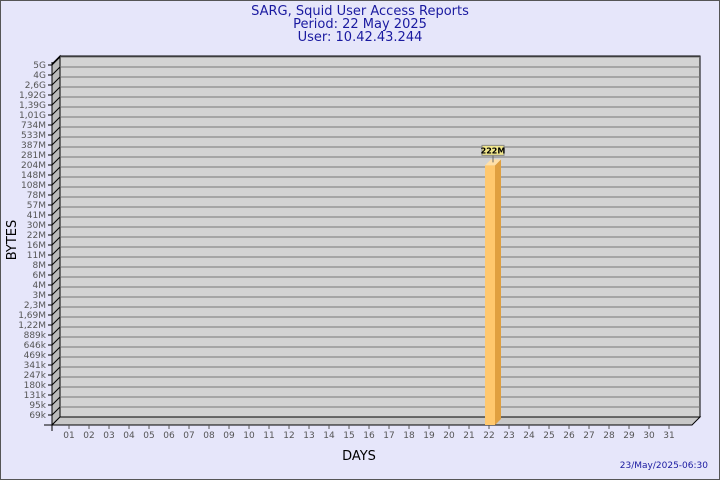 Image resolution: width=720 pixels, height=480 pixels. I want to click on y-tick-label: 204M, so click(33, 166).